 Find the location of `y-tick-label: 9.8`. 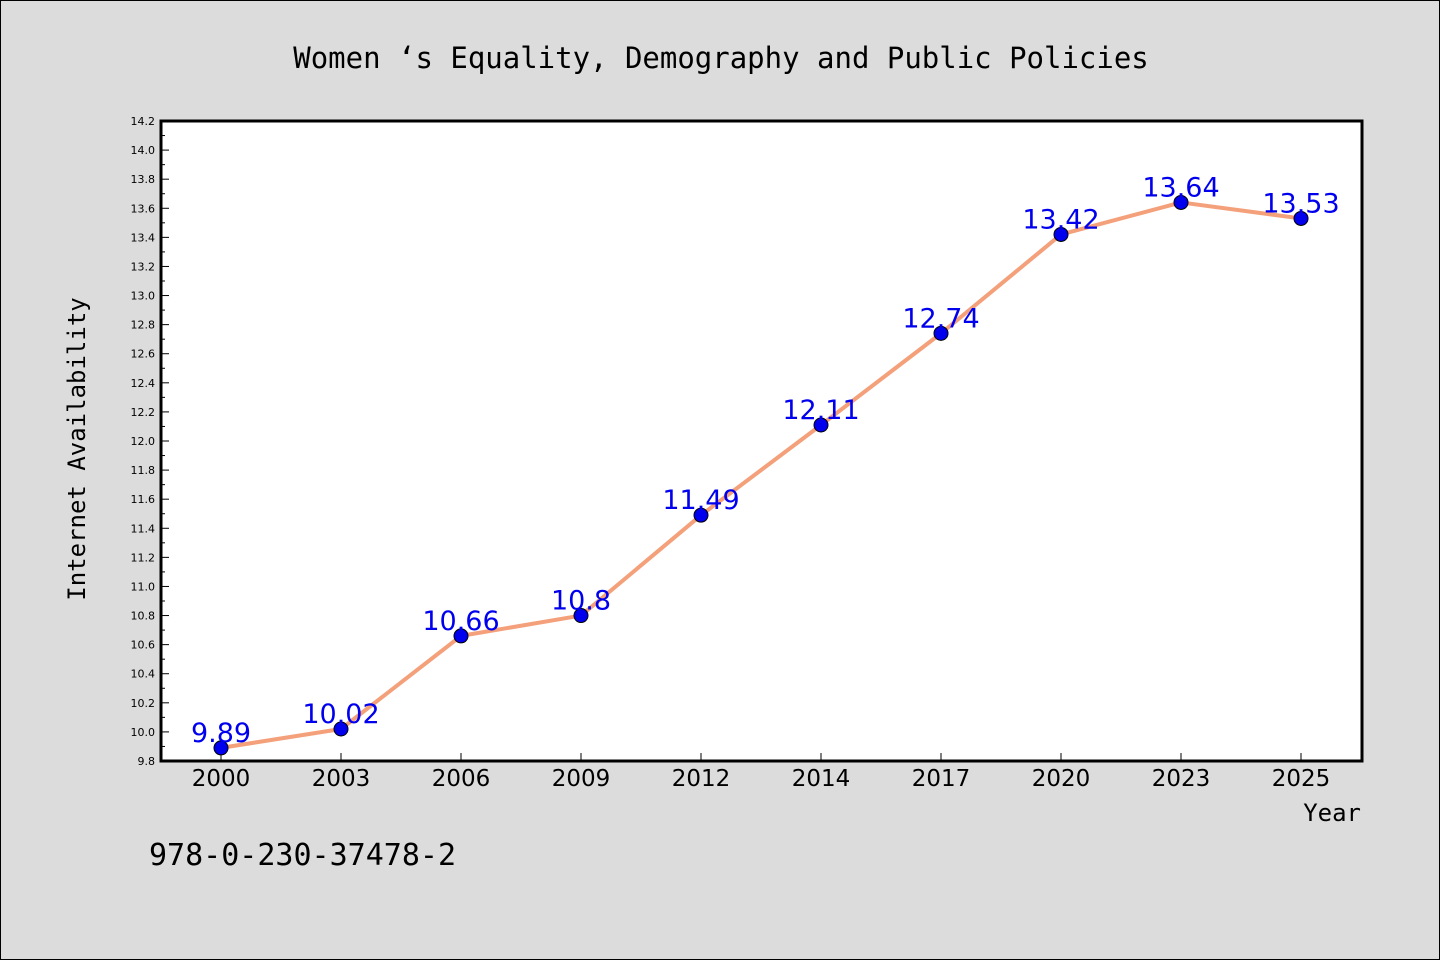

y-tick-label: 9.8 is located at coordinates (147, 761).